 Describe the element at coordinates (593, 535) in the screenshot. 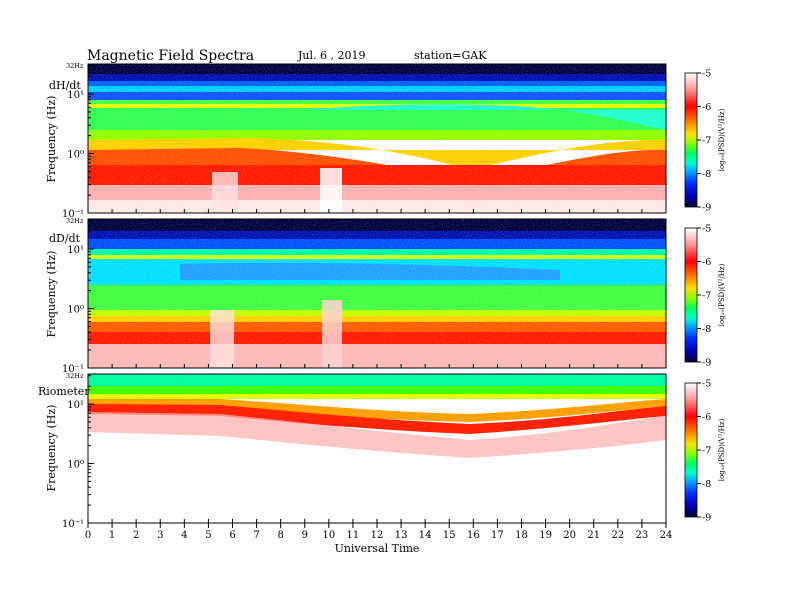

I see `x-tick-label: 21` at that location.